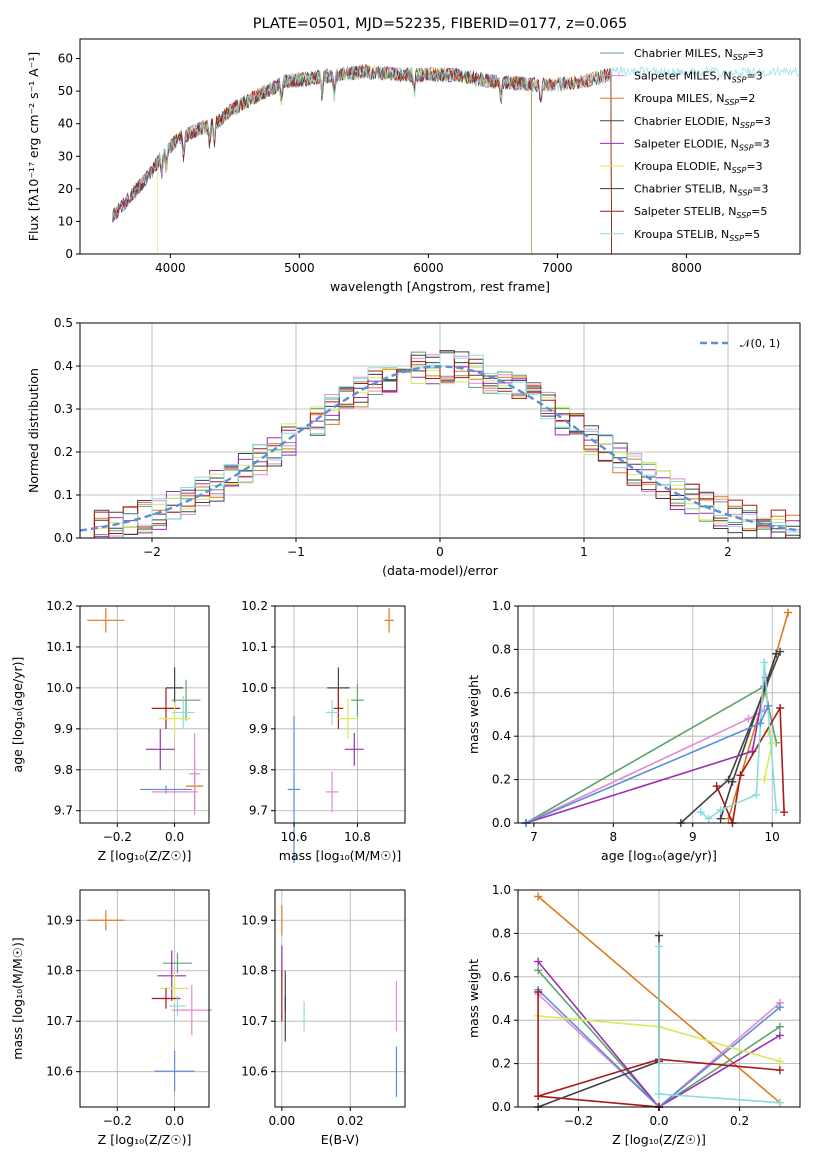 The image size is (819, 1170). Describe the element at coordinates (501, 933) in the screenshot. I see `y-tick-label: 0.8` at that location.